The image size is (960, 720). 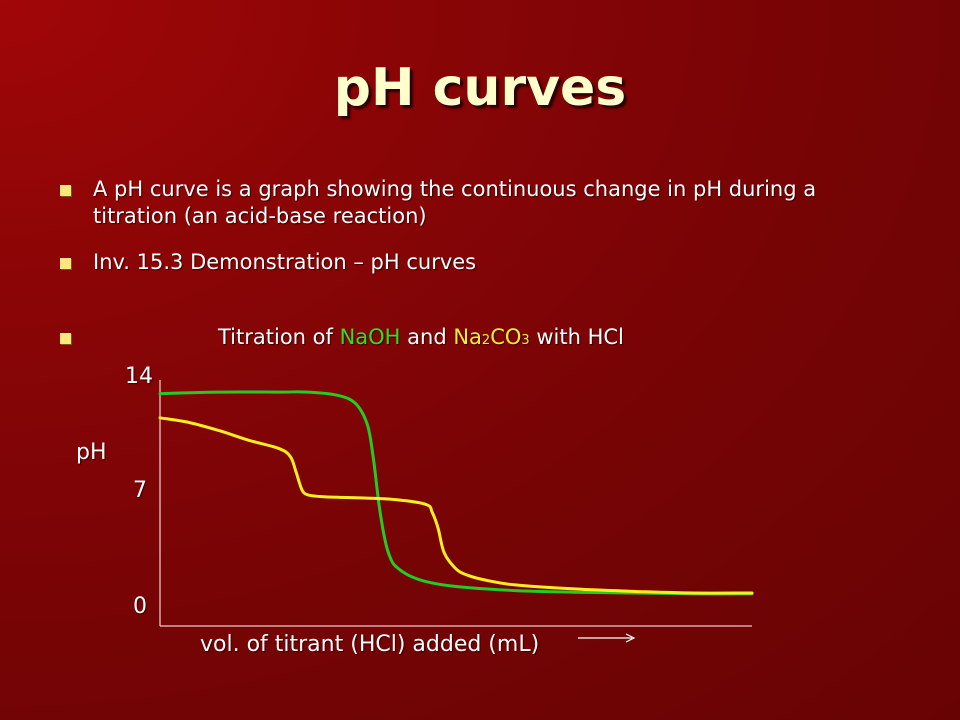 I want to click on bullet-demonstration: Inv. 15.3 Demonstration – pH curves, so click(x=267, y=262).